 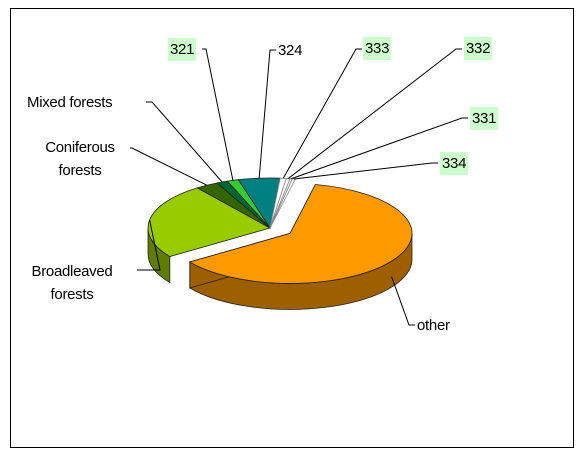 What do you see at coordinates (80, 159) in the screenshot?
I see `slice-label: Coniferous forests` at bounding box center [80, 159].